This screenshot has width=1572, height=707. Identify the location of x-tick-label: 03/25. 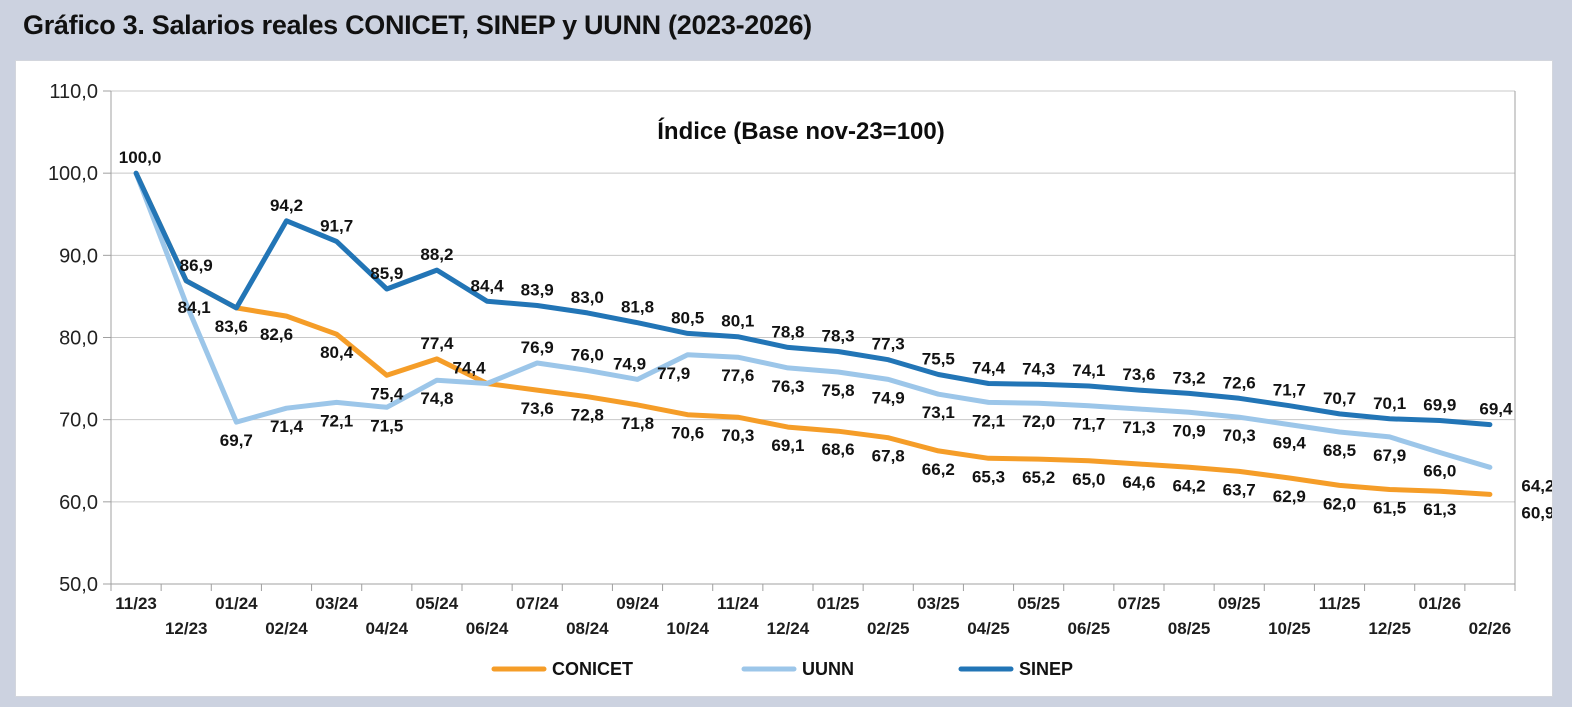
(938, 603).